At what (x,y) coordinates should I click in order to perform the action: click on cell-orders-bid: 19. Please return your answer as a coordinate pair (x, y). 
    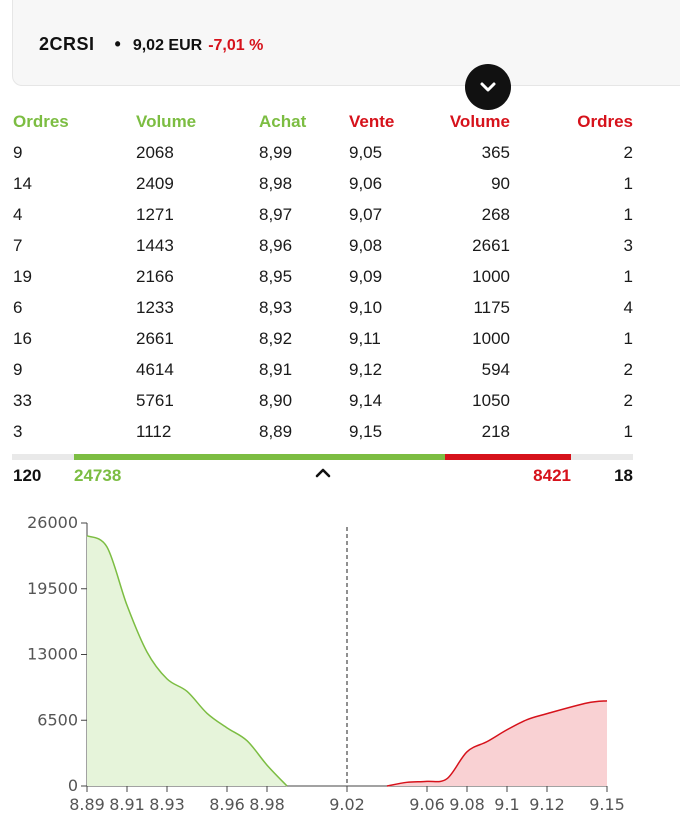
    Looking at the image, I should click on (22, 276).